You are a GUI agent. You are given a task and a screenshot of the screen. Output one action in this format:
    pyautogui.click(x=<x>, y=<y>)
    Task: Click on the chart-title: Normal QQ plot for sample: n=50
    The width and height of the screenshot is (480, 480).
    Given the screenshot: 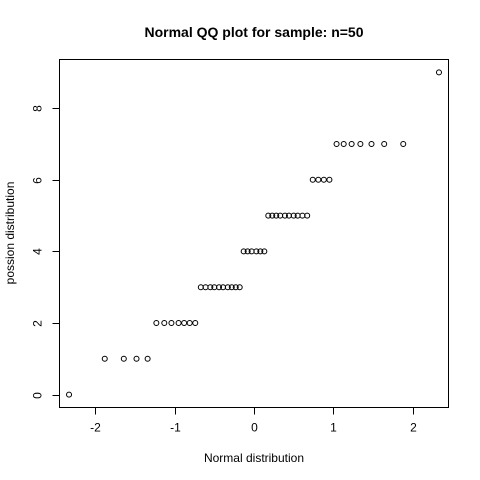 What is the action you would take?
    pyautogui.click(x=254, y=32)
    